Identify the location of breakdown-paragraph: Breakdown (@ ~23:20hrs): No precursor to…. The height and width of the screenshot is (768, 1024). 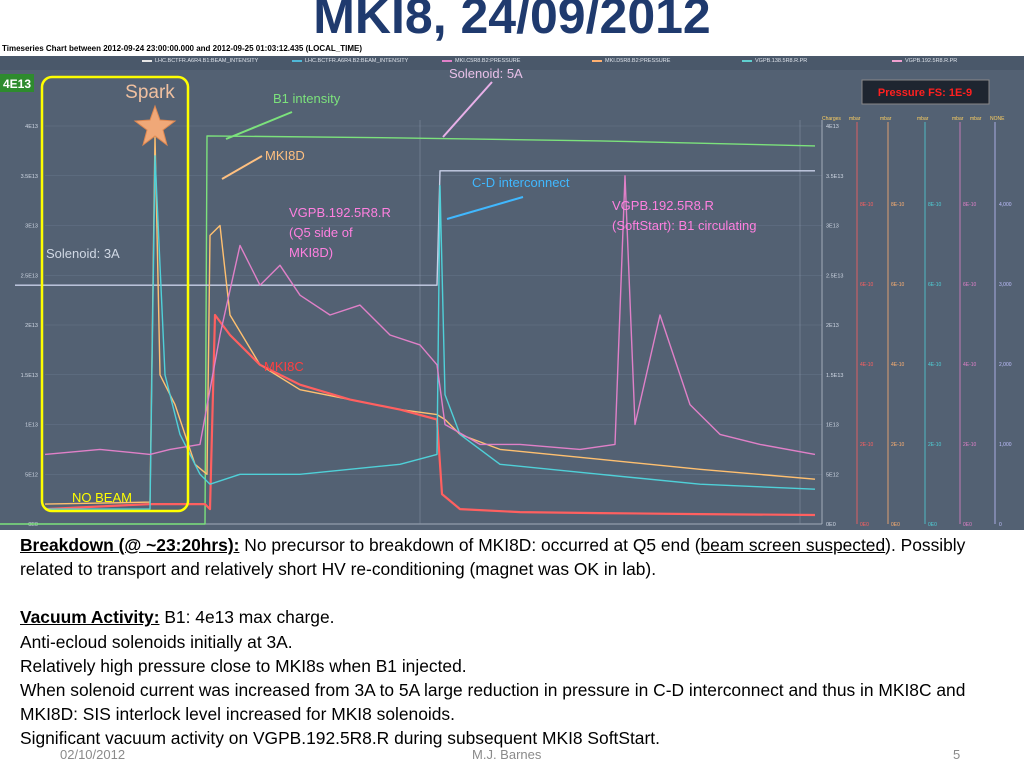
(515, 557).